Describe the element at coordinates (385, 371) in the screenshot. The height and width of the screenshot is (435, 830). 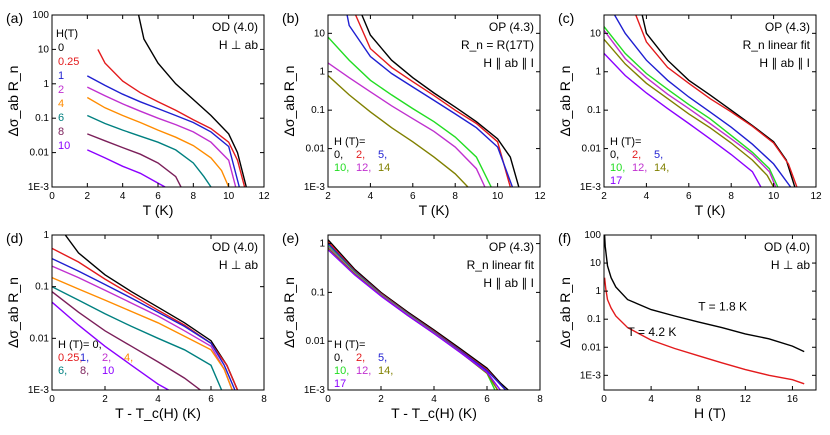
I see `legend-entry: 14,` at that location.